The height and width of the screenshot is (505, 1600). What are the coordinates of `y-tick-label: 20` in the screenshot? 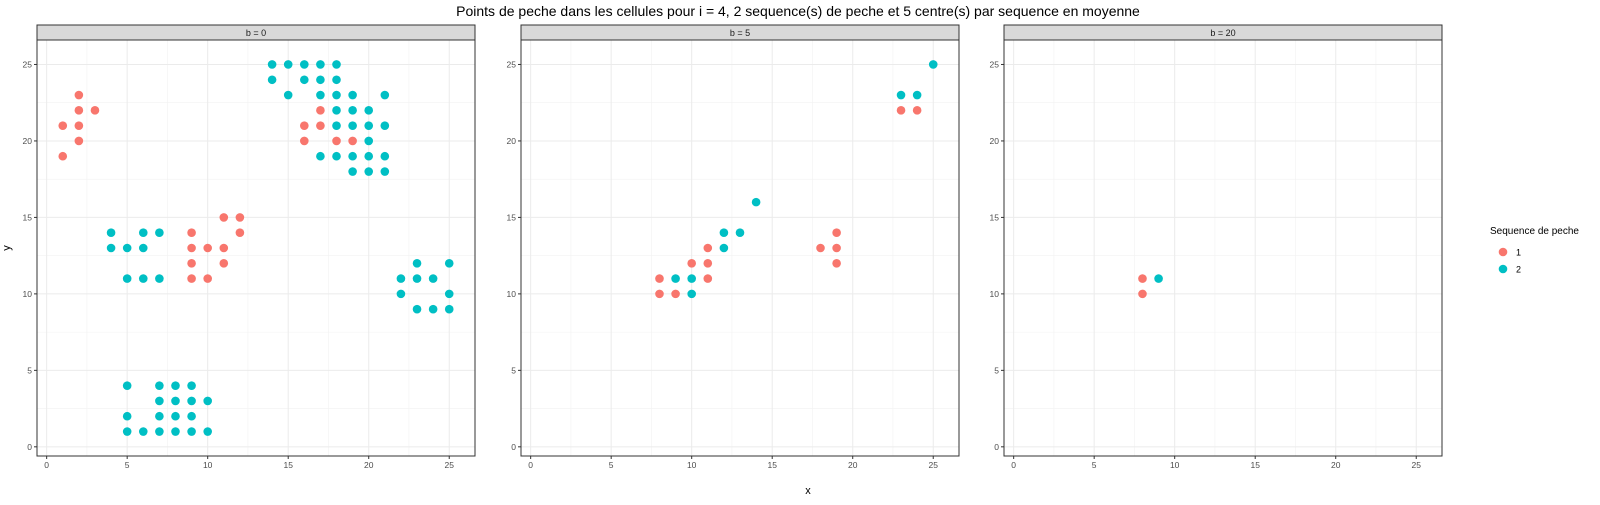 It's located at (28, 141).